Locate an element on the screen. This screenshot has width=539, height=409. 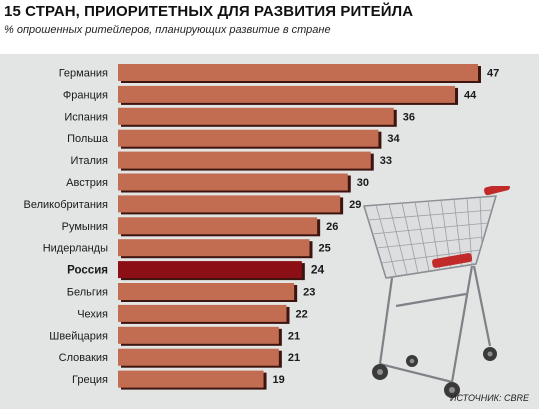
value-label: 23 is located at coordinates (309, 293).